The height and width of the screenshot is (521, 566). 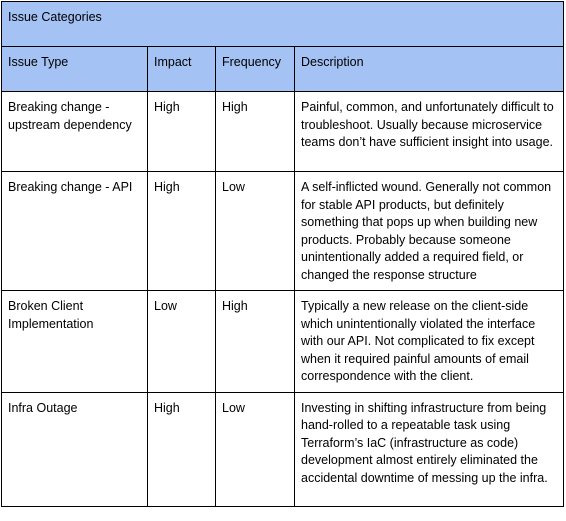 What do you see at coordinates (181, 69) in the screenshot?
I see `header-impact: Impact` at bounding box center [181, 69].